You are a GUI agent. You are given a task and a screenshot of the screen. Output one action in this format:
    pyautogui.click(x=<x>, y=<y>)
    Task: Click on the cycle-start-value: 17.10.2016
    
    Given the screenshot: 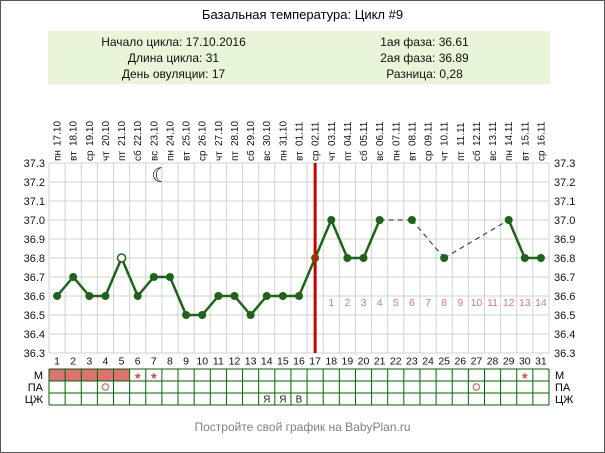 What is the action you would take?
    pyautogui.click(x=215, y=41)
    